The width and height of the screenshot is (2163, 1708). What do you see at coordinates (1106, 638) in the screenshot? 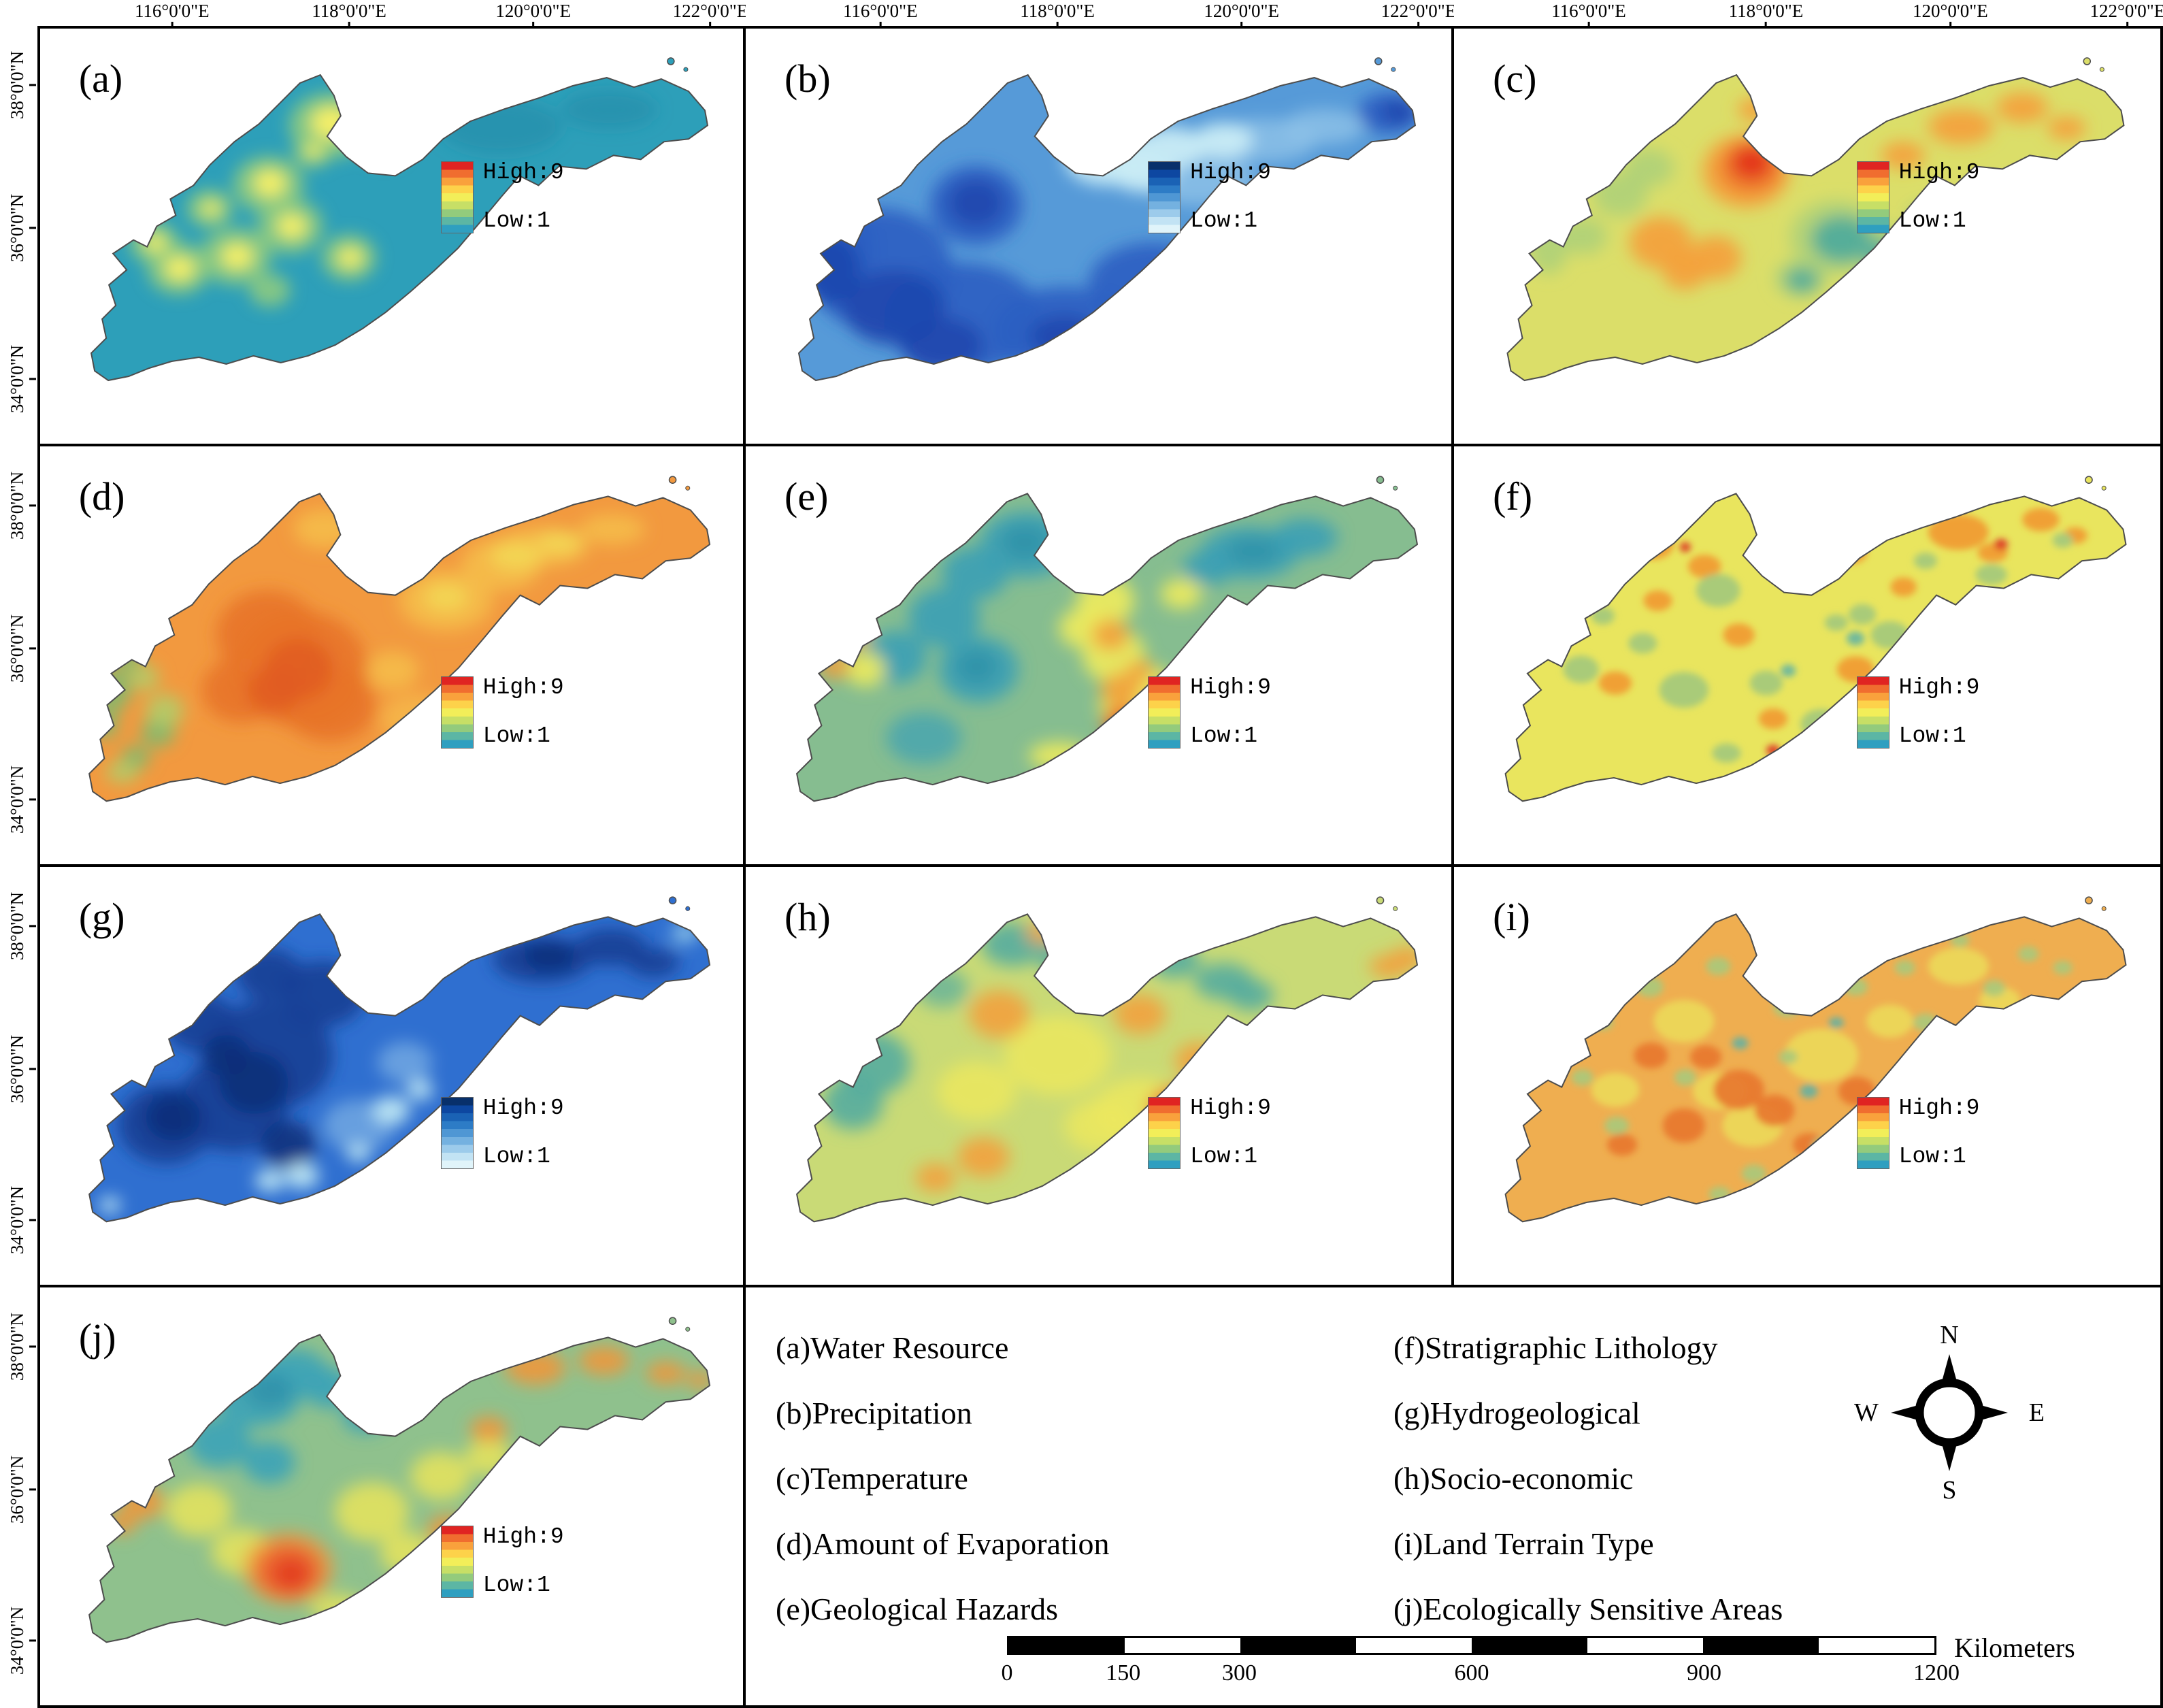
I see `map-e-svg` at bounding box center [1106, 638].